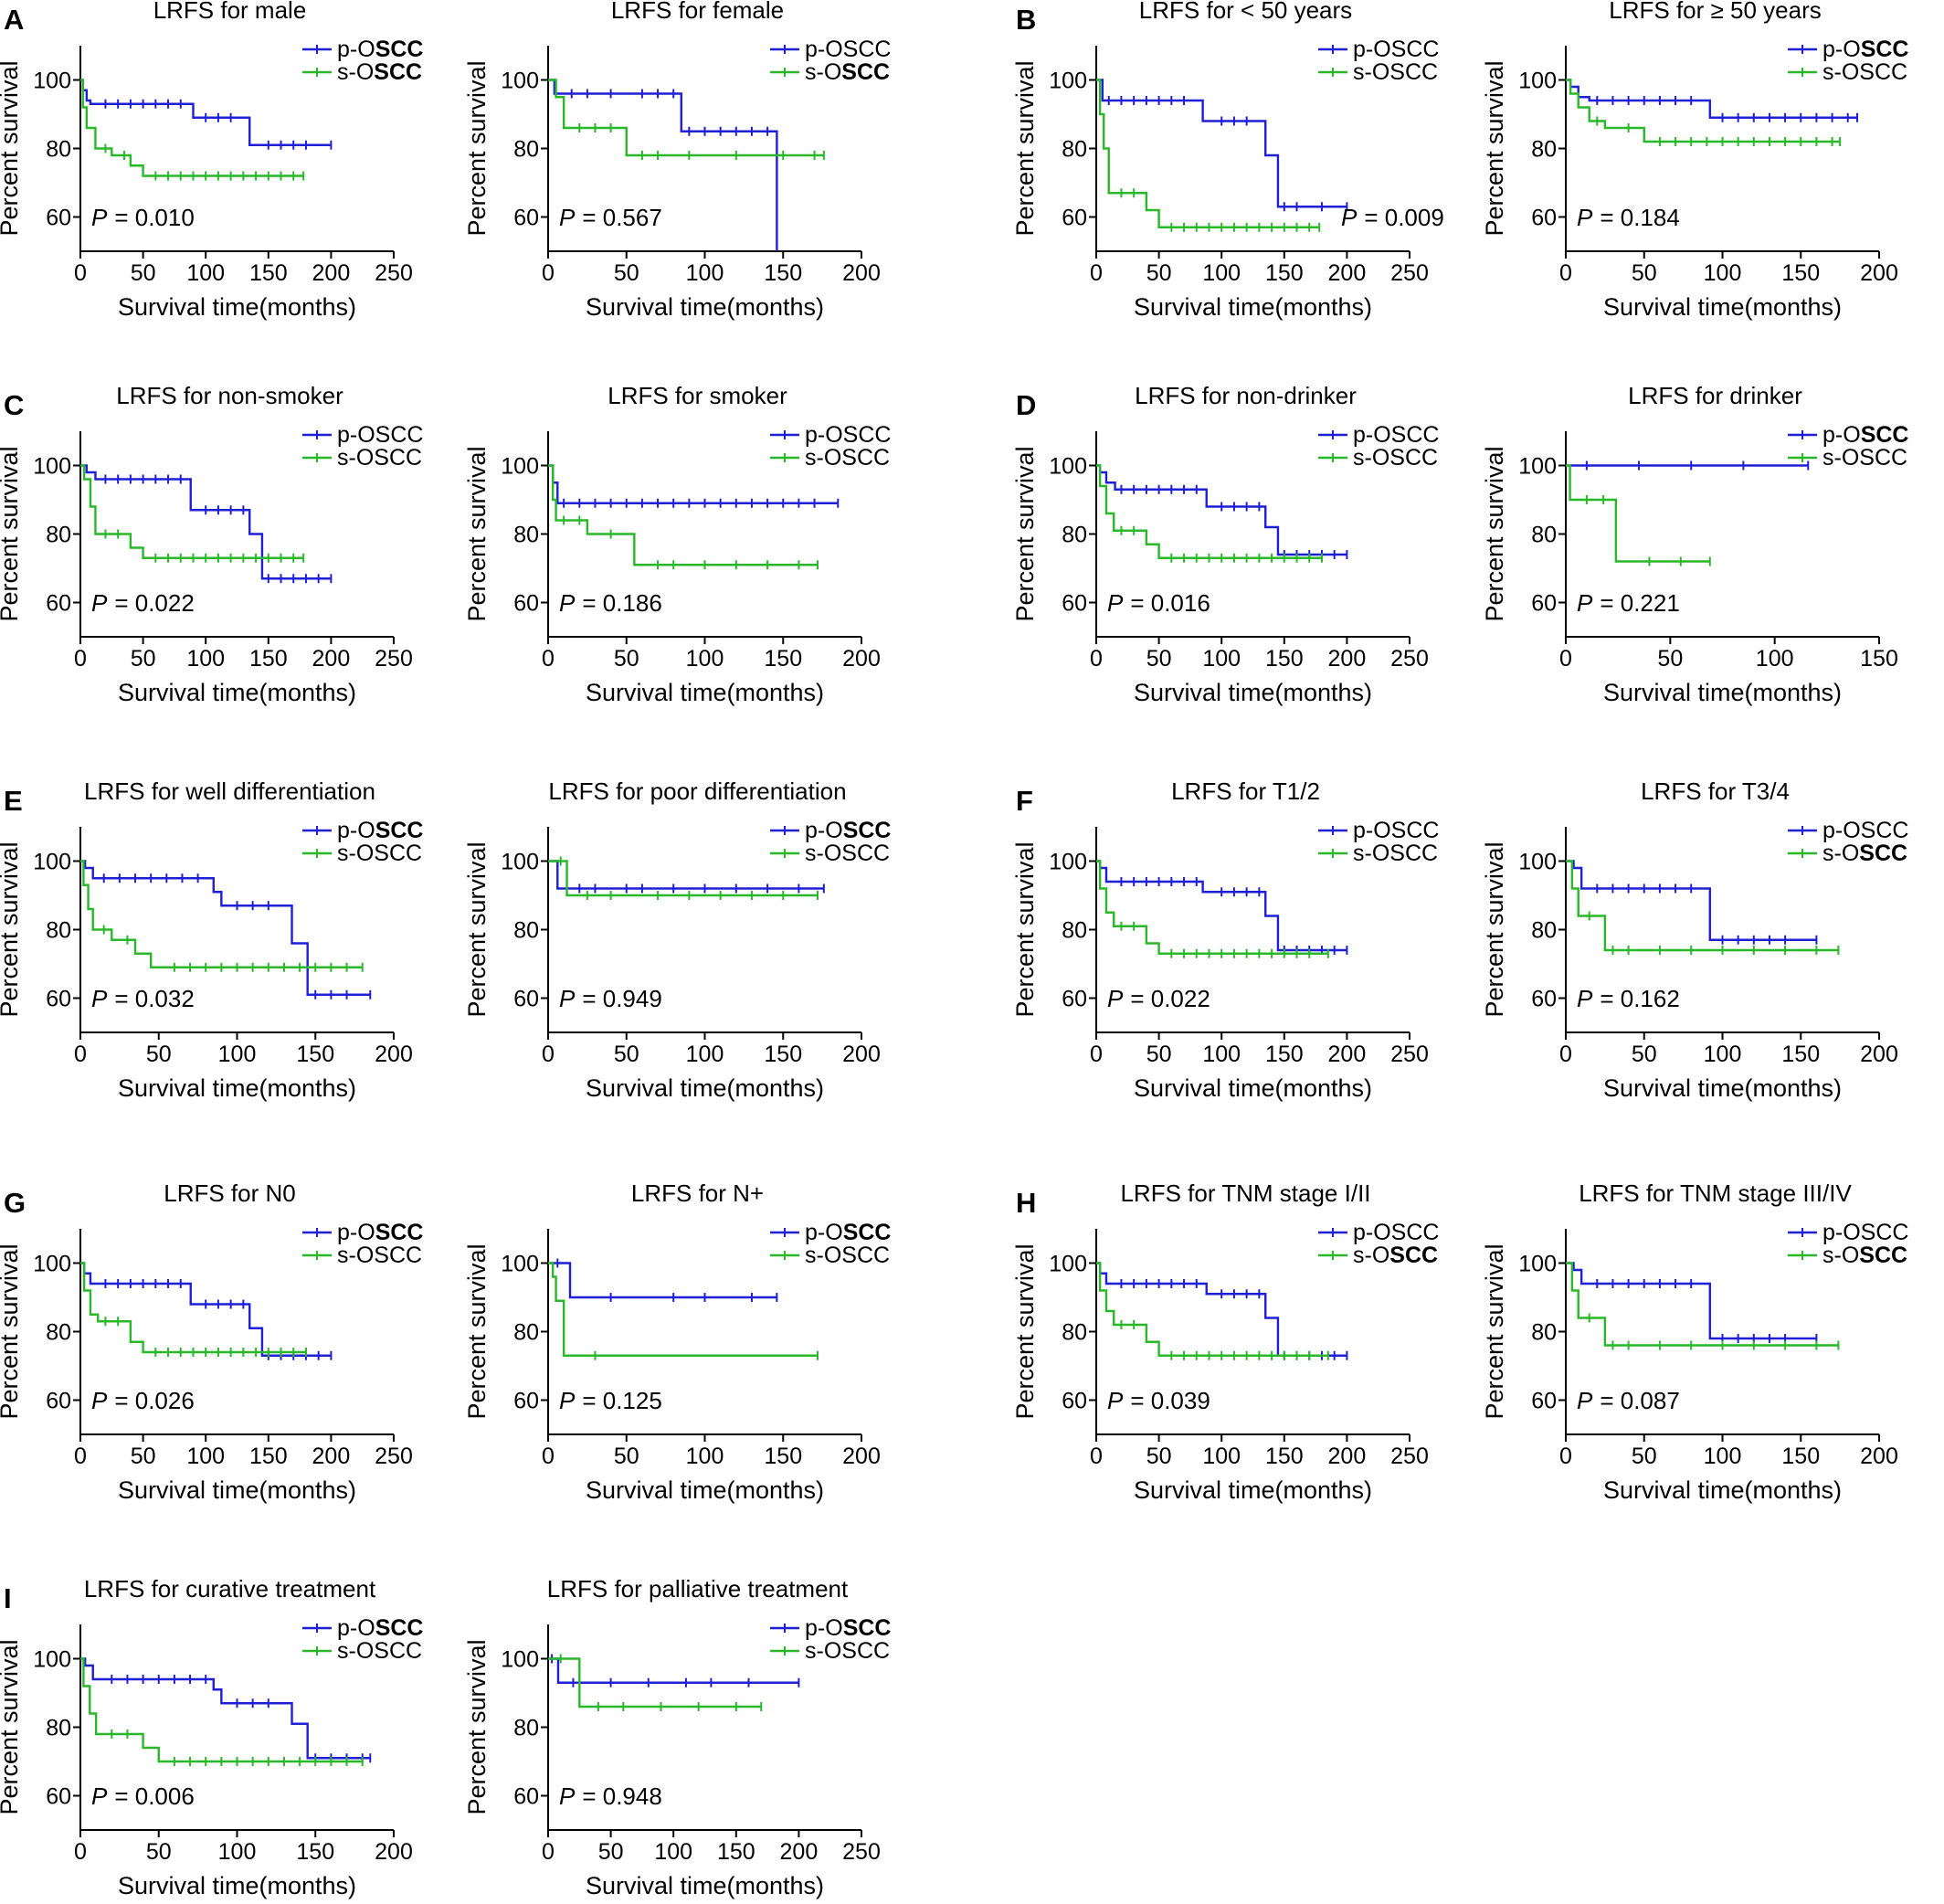 This screenshot has height=1904, width=1944. I want to click on p-value: P = 0.948, so click(610, 1796).